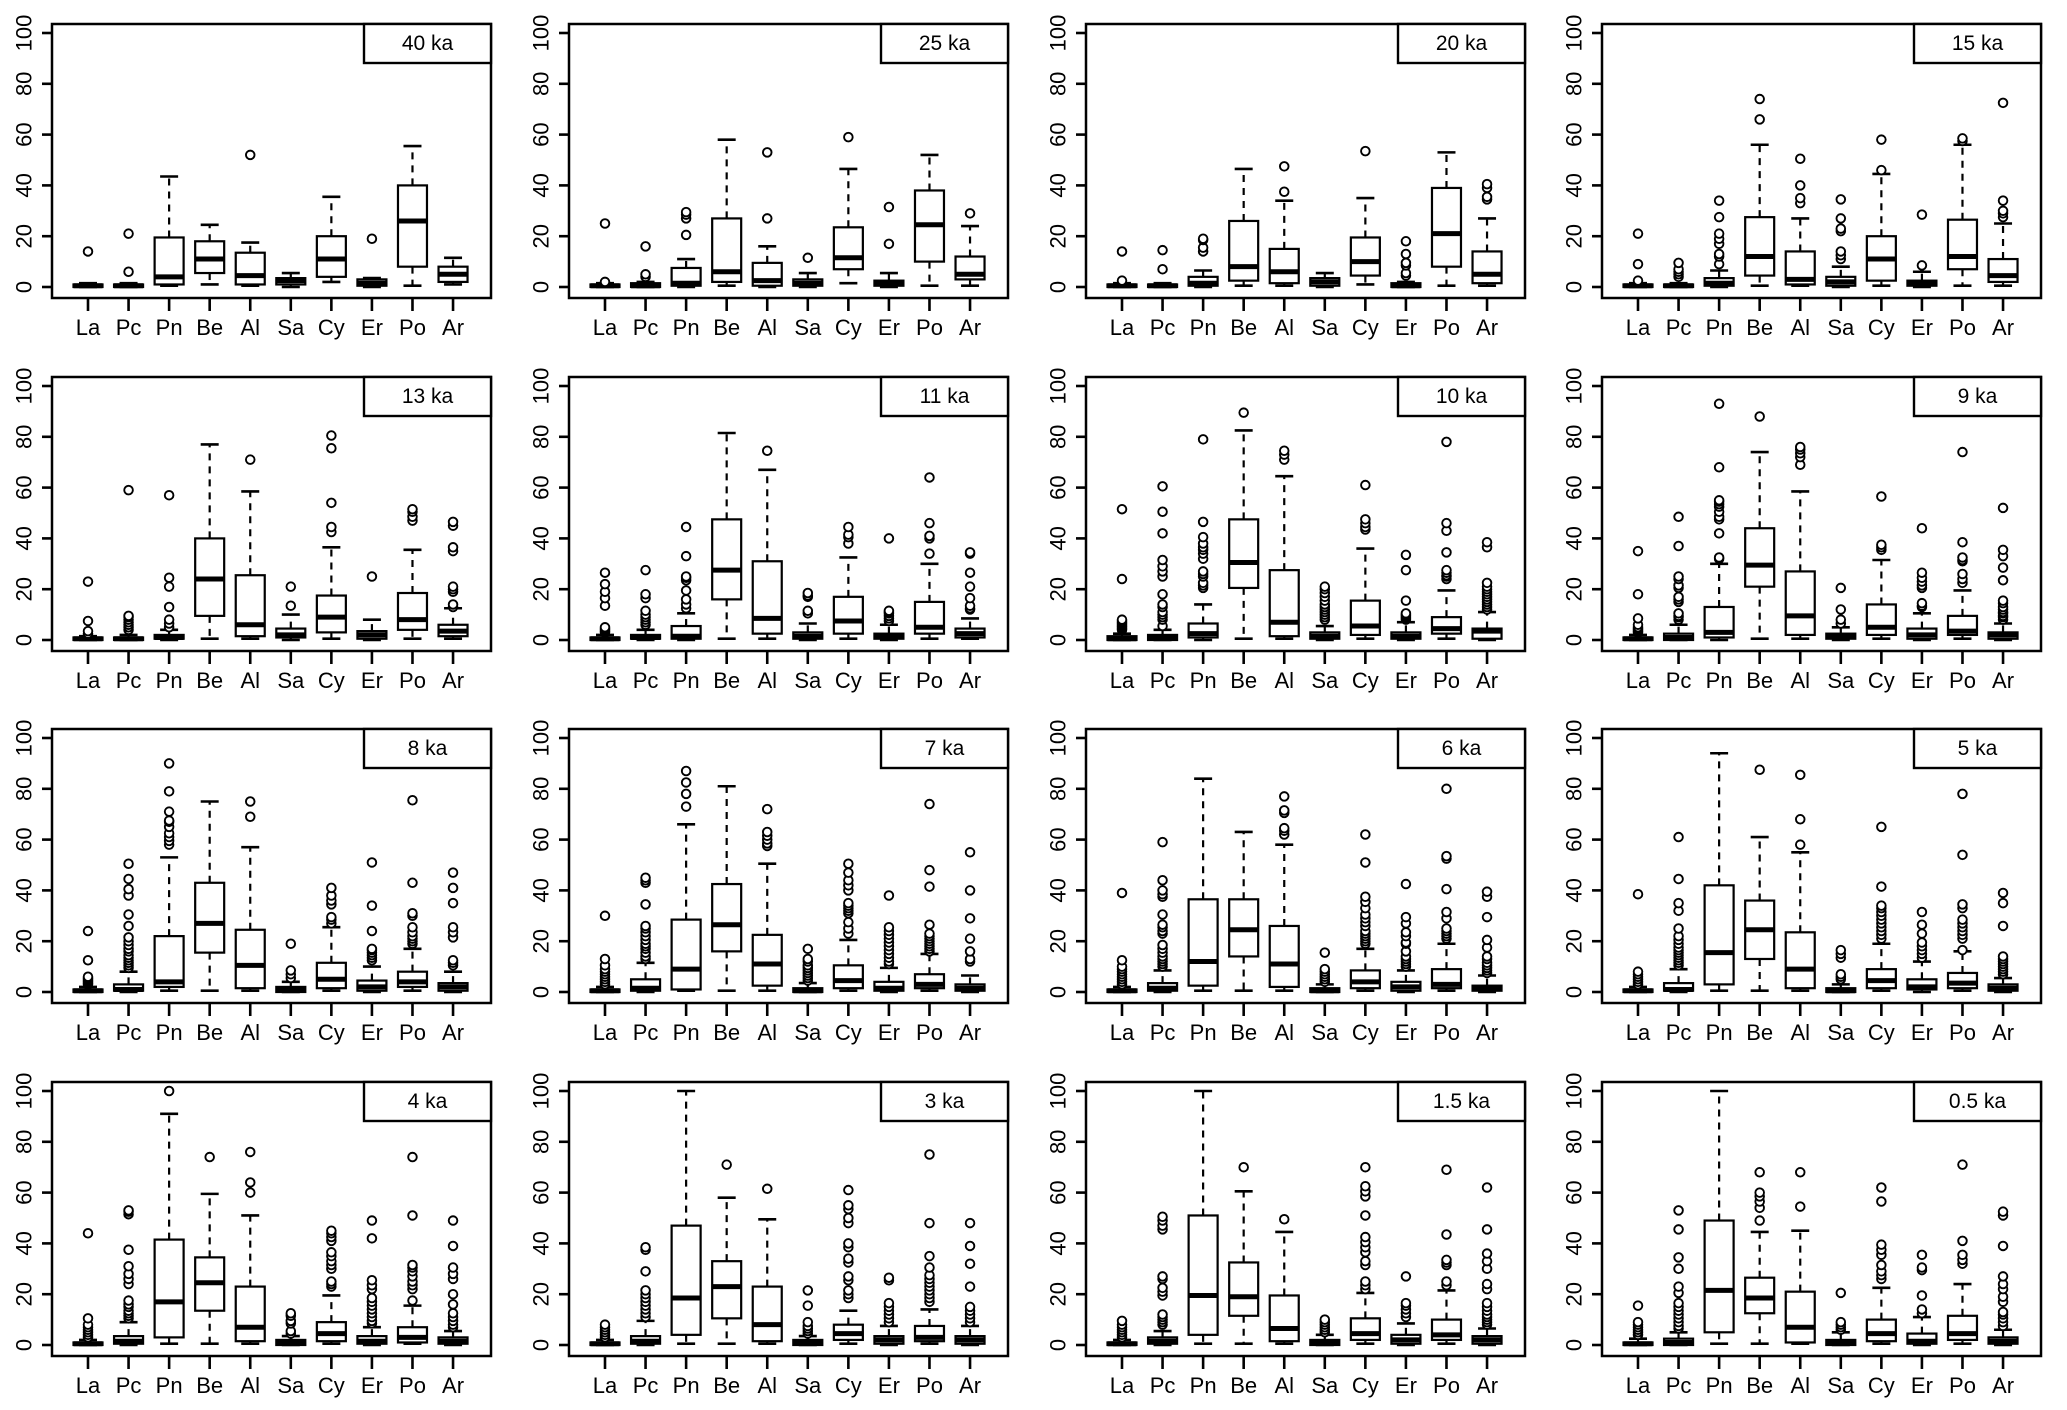 This screenshot has height=1410, width=2067. What do you see at coordinates (1574, 839) in the screenshot?
I see `y-tick-label: 60` at bounding box center [1574, 839].